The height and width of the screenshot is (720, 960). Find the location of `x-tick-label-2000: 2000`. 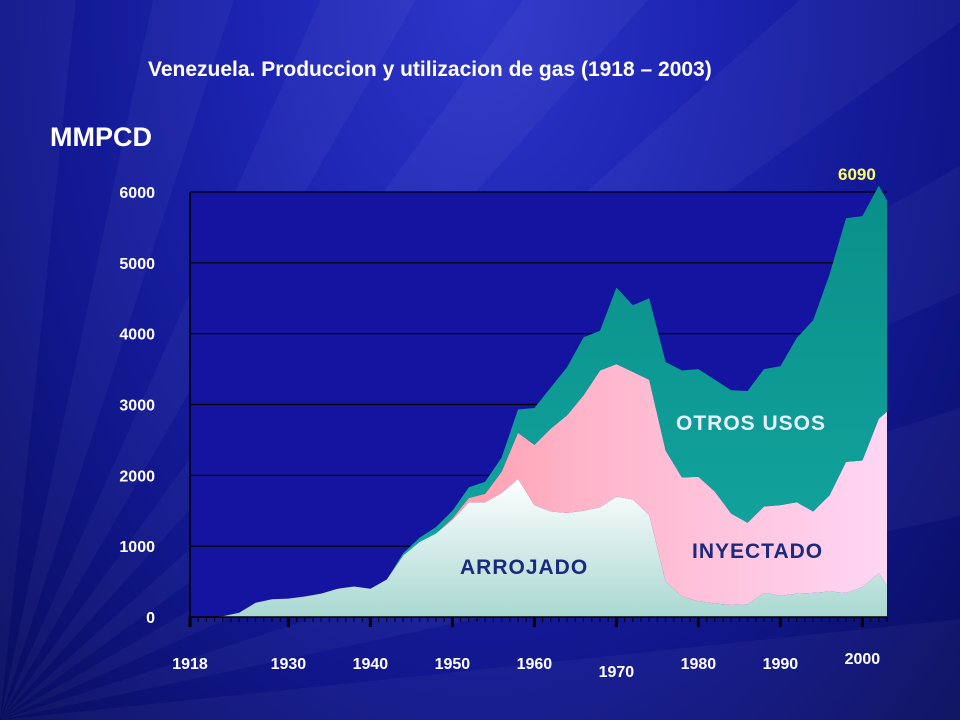

x-tick-label-2000: 2000 is located at coordinates (863, 659).